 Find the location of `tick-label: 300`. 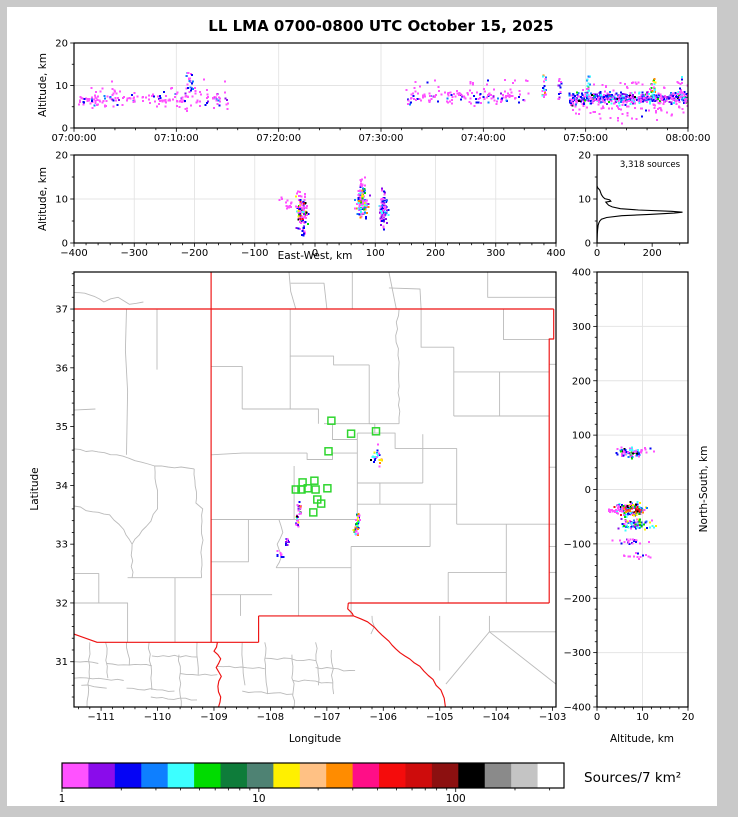

tick-label: 300 is located at coordinates (581, 327).